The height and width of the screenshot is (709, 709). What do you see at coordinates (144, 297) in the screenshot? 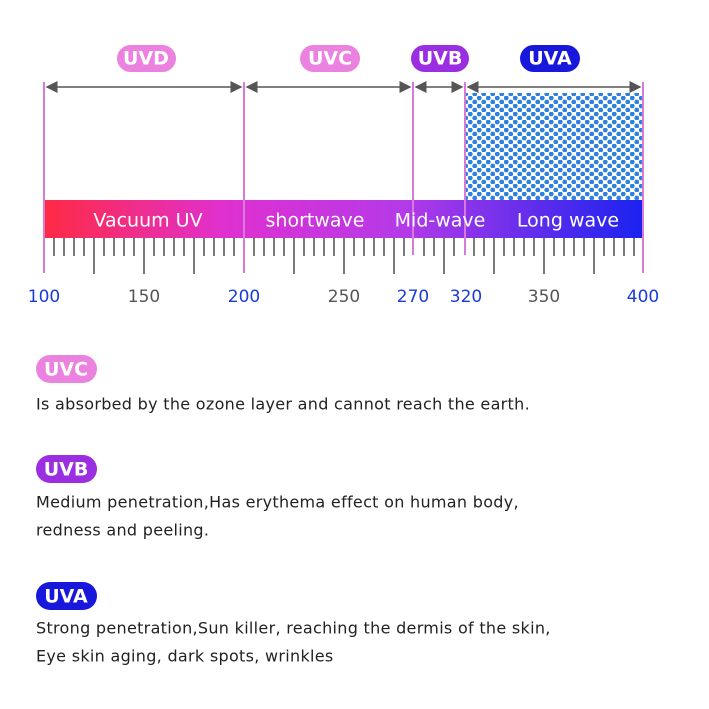
I see `scale-label: 150` at bounding box center [144, 297].